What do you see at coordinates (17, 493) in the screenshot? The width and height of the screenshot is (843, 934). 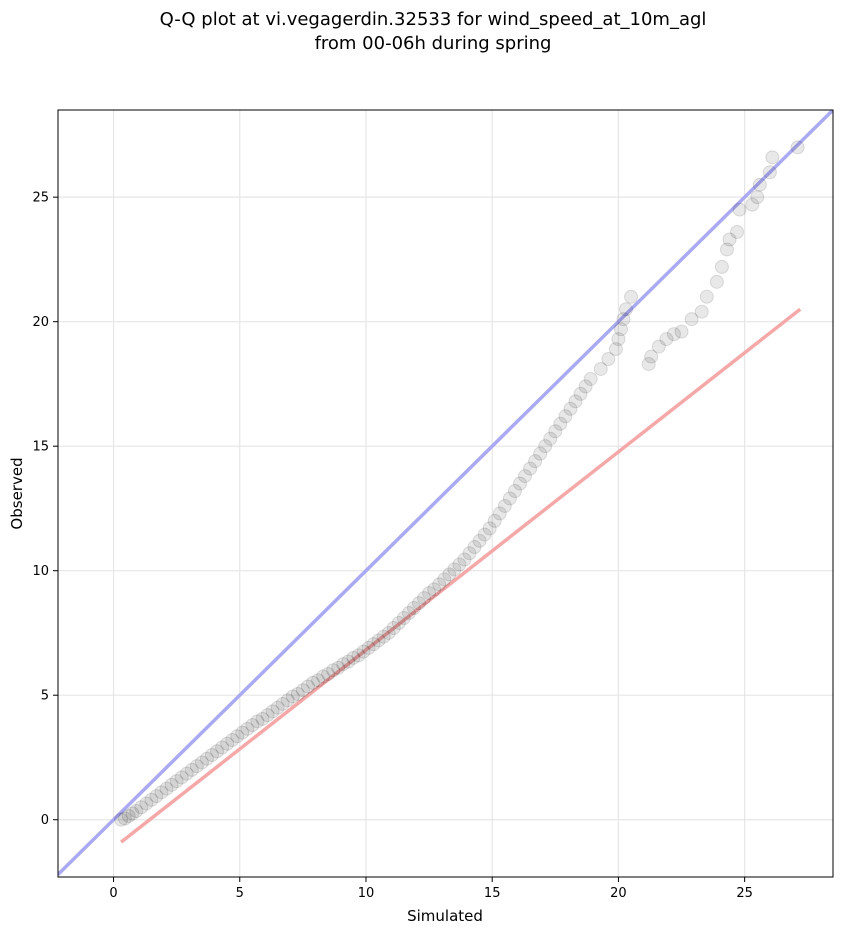 I see `y-axis-label: Observed` at bounding box center [17, 493].